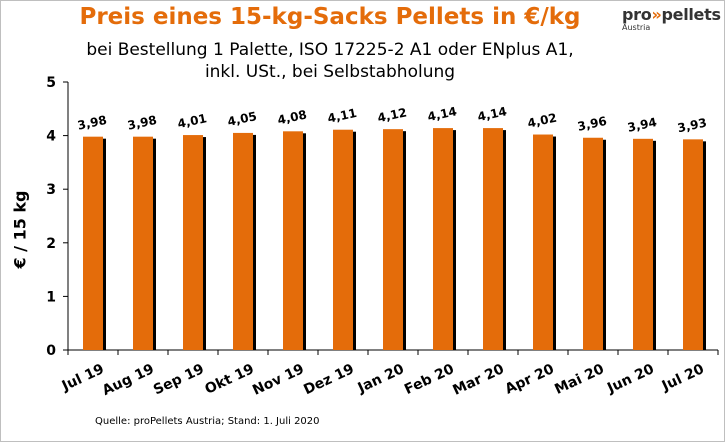  Describe the element at coordinates (642, 125) in the screenshot. I see `data-label: 3,94` at that location.